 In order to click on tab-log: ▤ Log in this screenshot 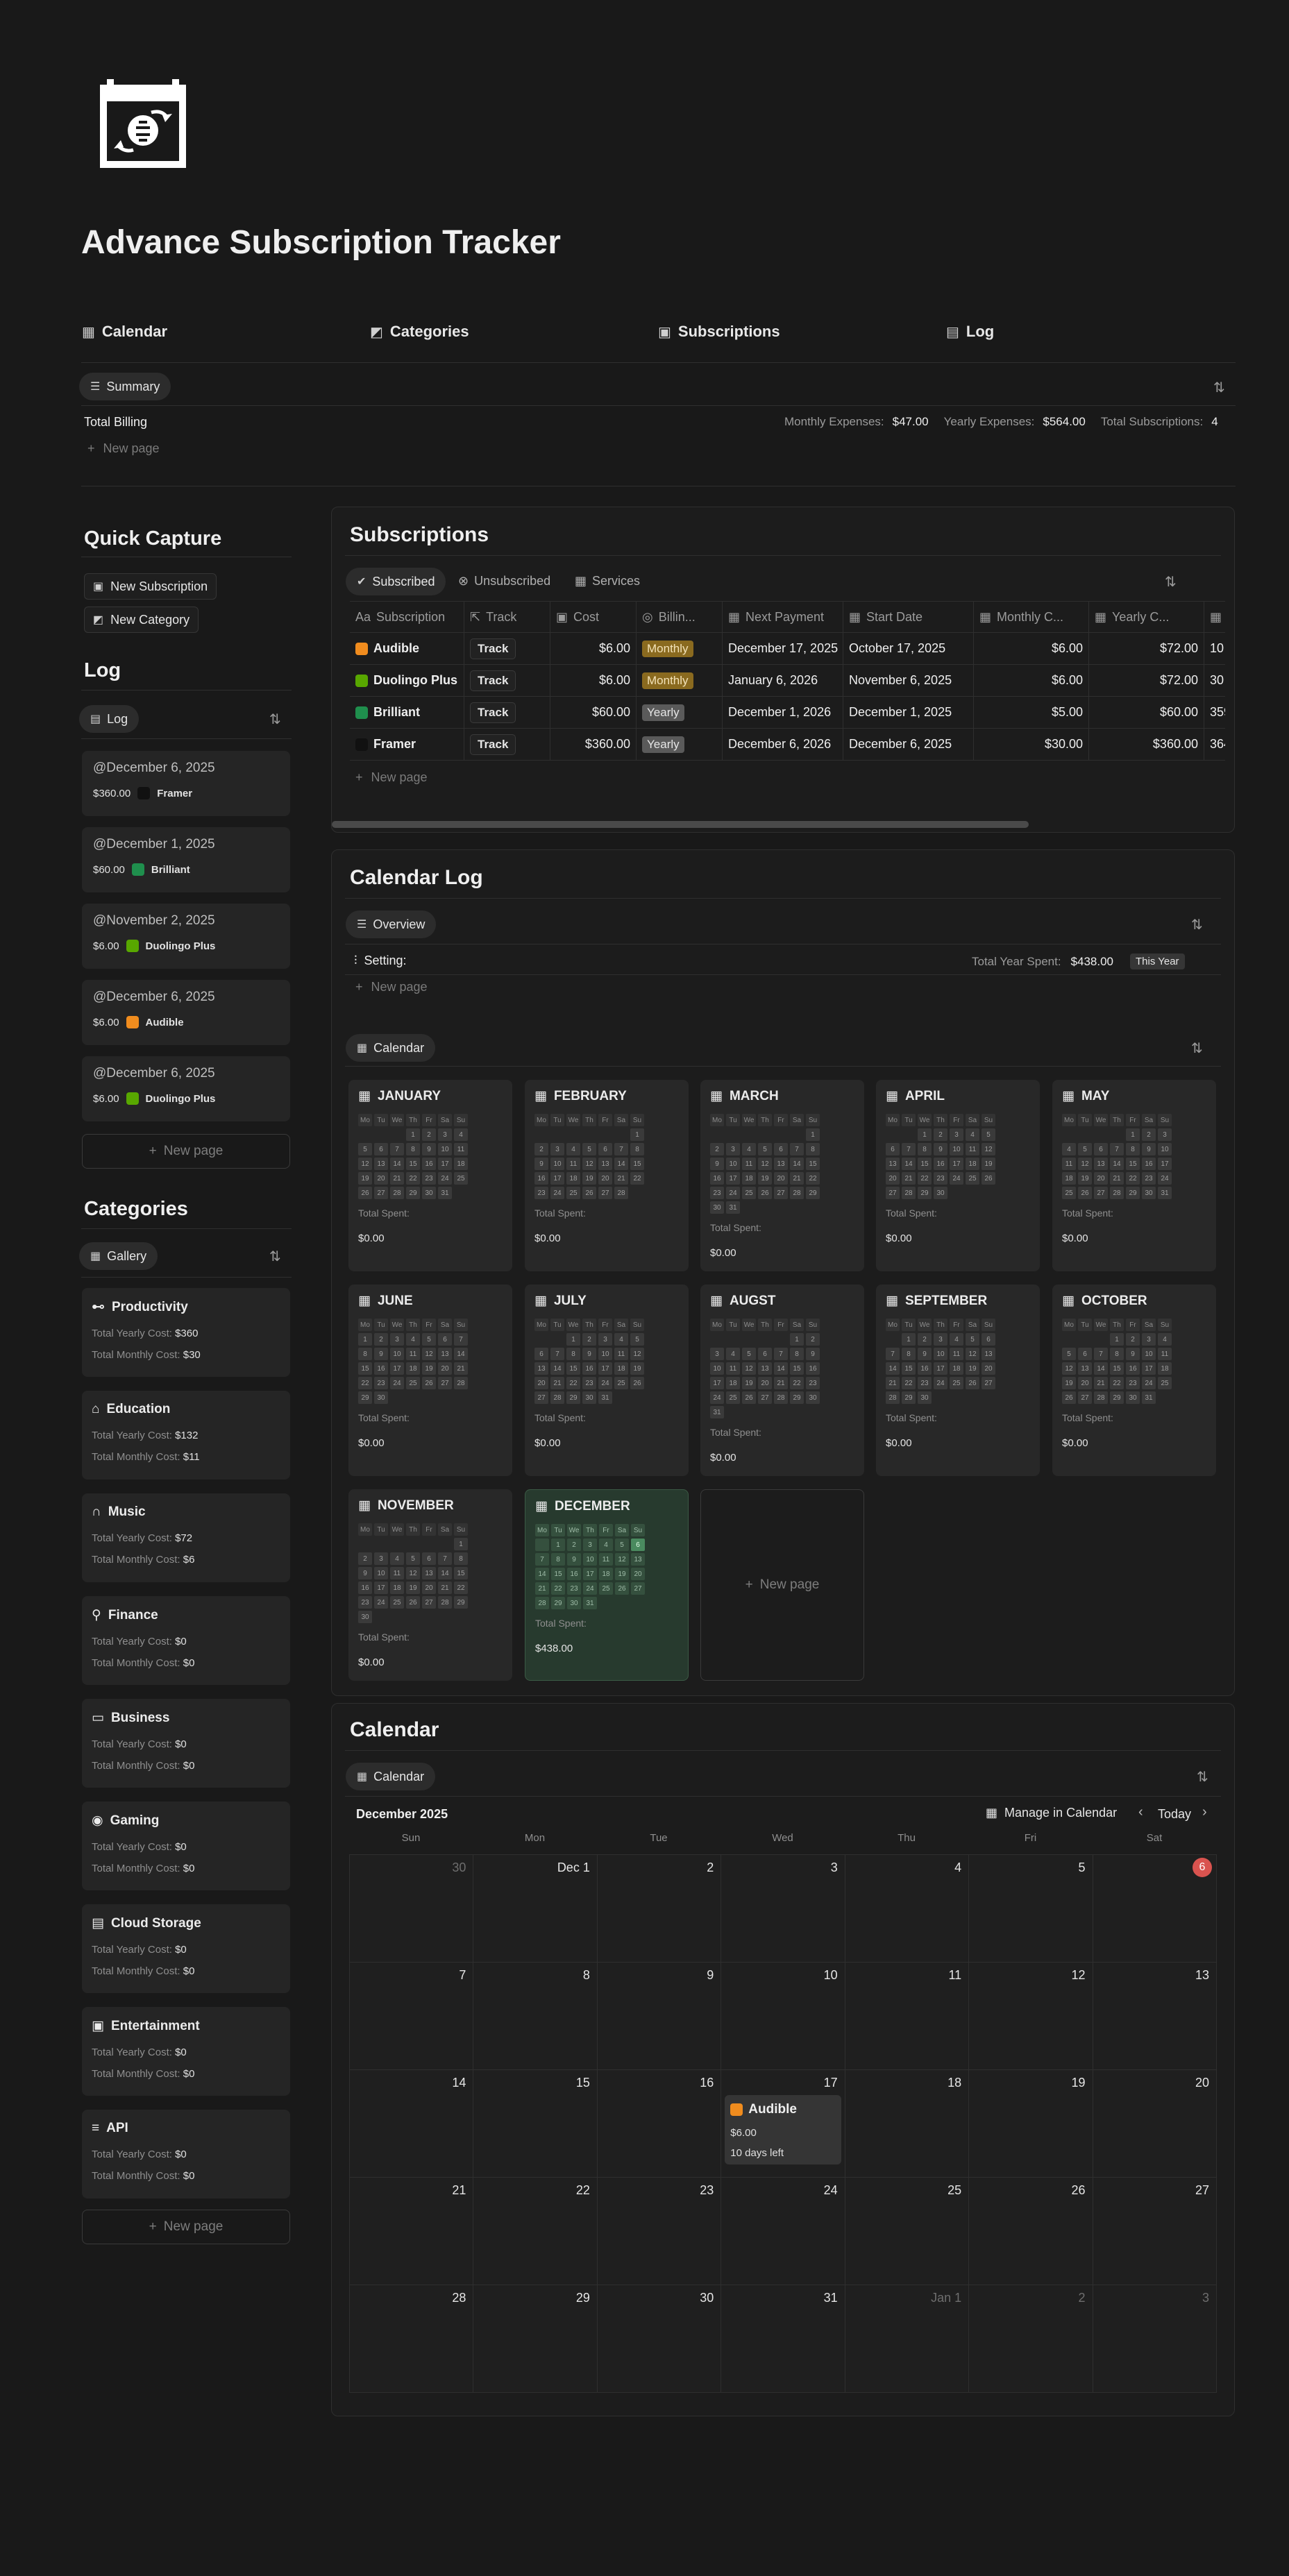, I will do `click(971, 331)`.